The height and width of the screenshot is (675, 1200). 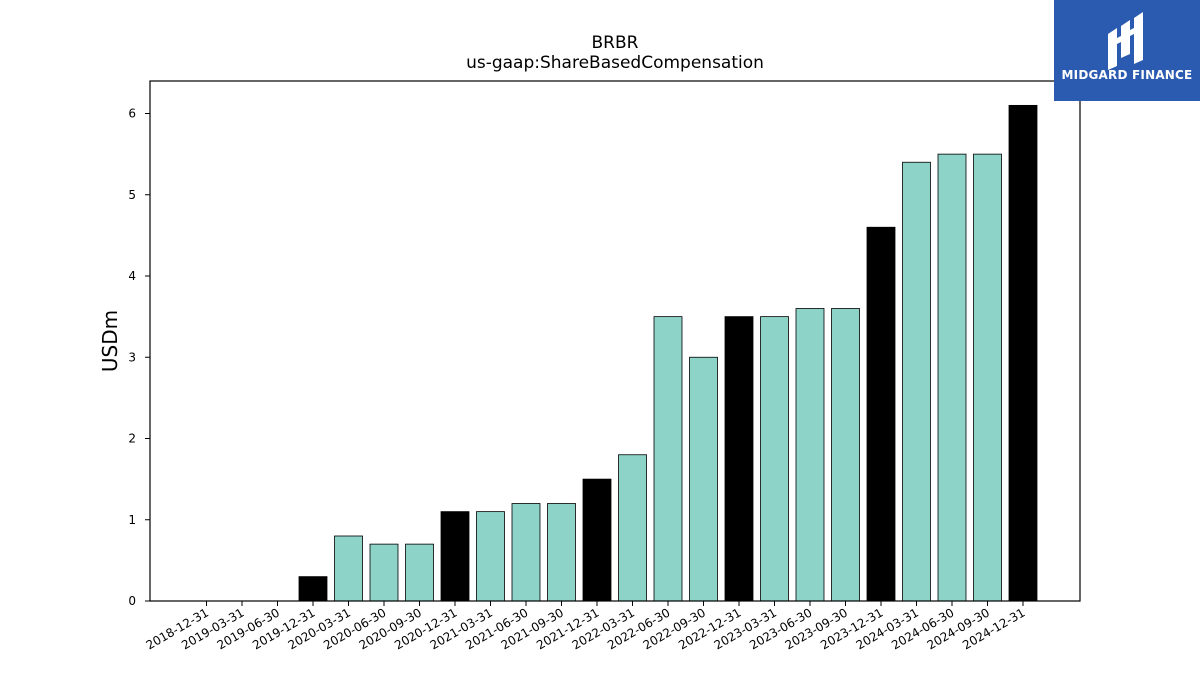 What do you see at coordinates (615, 63) in the screenshot?
I see `chart-subtitle: us-gaap:ShareBasedCompensation` at bounding box center [615, 63].